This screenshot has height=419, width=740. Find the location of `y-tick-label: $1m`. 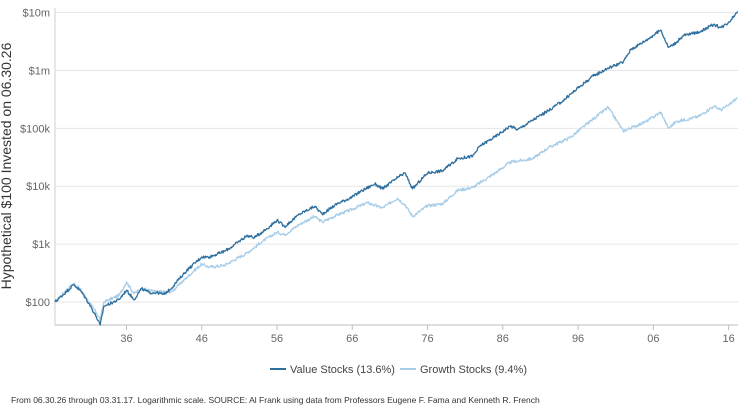

y-tick-label: $1m is located at coordinates (39, 71).